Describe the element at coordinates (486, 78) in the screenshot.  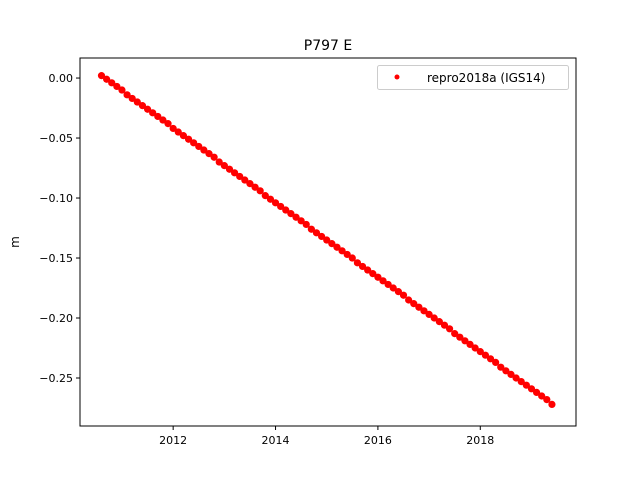
I see `legend-label: repro2018a (IGS14)` at that location.